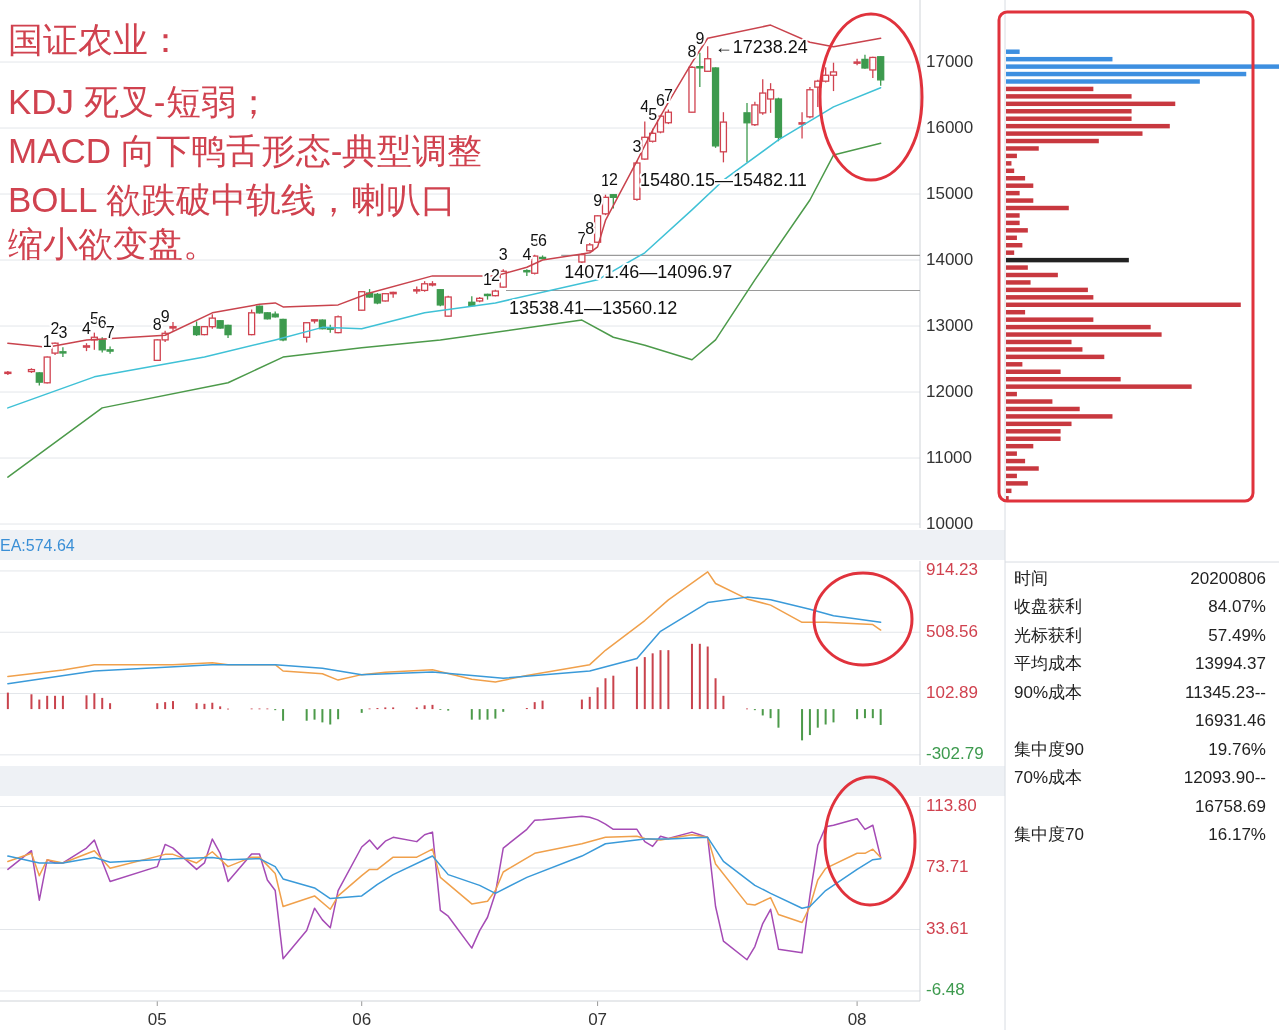 The image size is (1279, 1030). I want to click on y-tick-label: 73.71, so click(947, 867).